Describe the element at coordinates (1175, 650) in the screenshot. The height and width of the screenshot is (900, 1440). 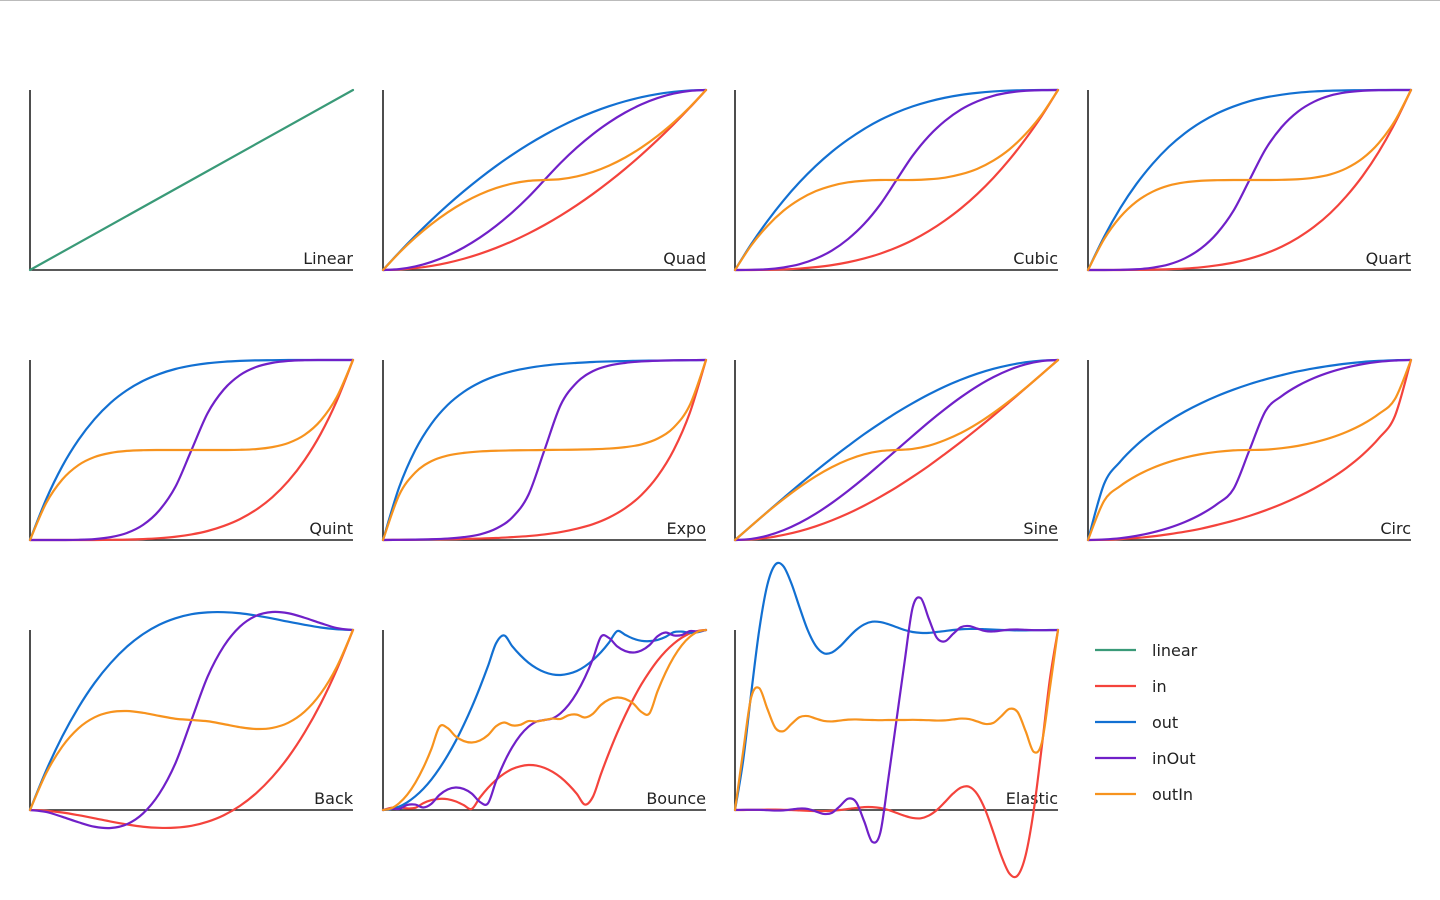
I see `legend-label: linear` at that location.